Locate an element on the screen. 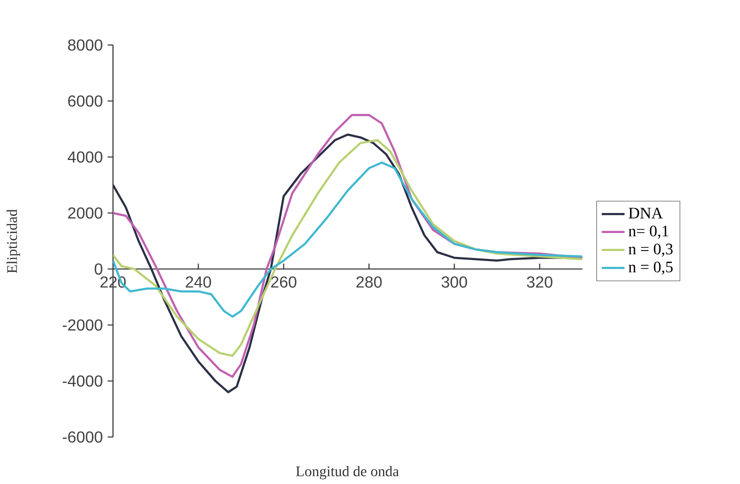  y-tick-label: -4000 is located at coordinates (82, 381).